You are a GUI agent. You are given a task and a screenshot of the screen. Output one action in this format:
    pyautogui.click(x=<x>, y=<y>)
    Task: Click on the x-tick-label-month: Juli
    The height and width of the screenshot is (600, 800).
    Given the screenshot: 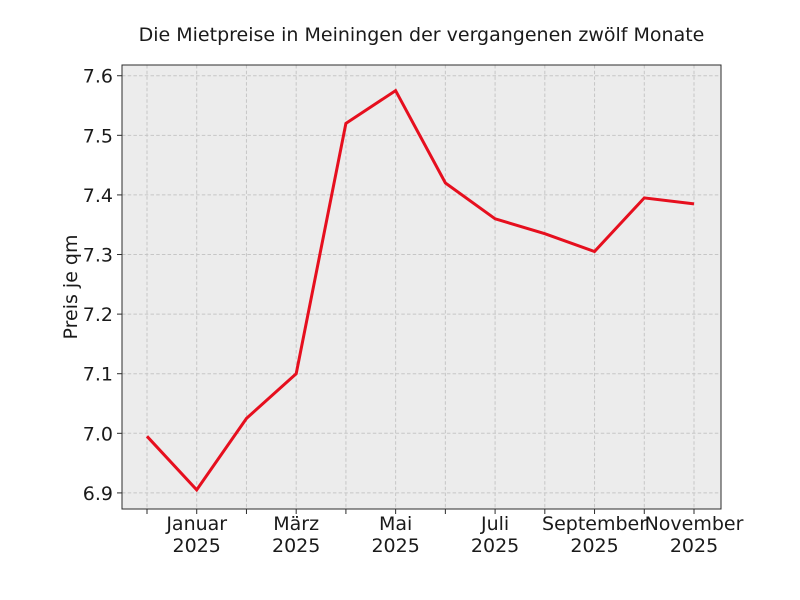 What is the action you would take?
    pyautogui.click(x=494, y=524)
    